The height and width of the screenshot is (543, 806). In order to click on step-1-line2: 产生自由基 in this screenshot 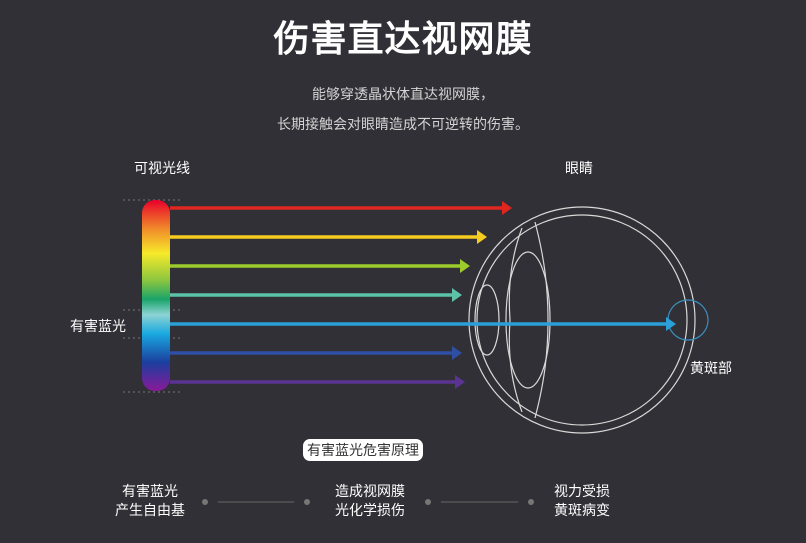, I will do `click(150, 511)`.